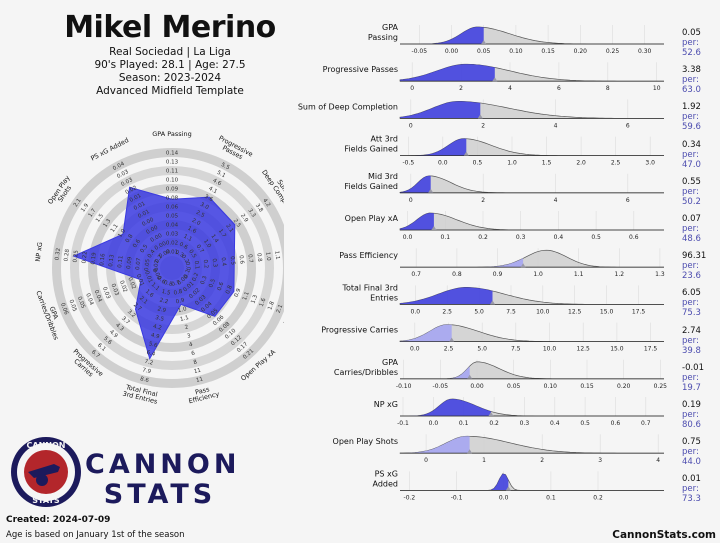  What do you see at coordinates (130, 238) in the screenshot?
I see `radar-tick-label: 0.8` at bounding box center [130, 238].